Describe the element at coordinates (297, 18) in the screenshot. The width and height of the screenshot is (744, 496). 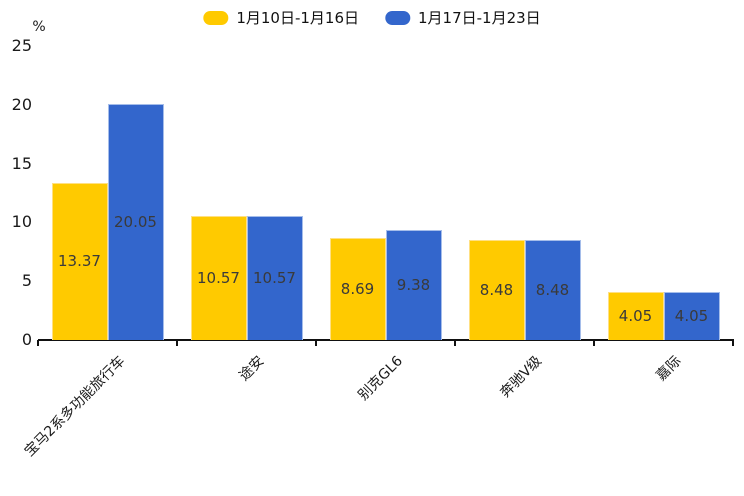
I see `legend-label: 1月10日-1月16日` at that location.